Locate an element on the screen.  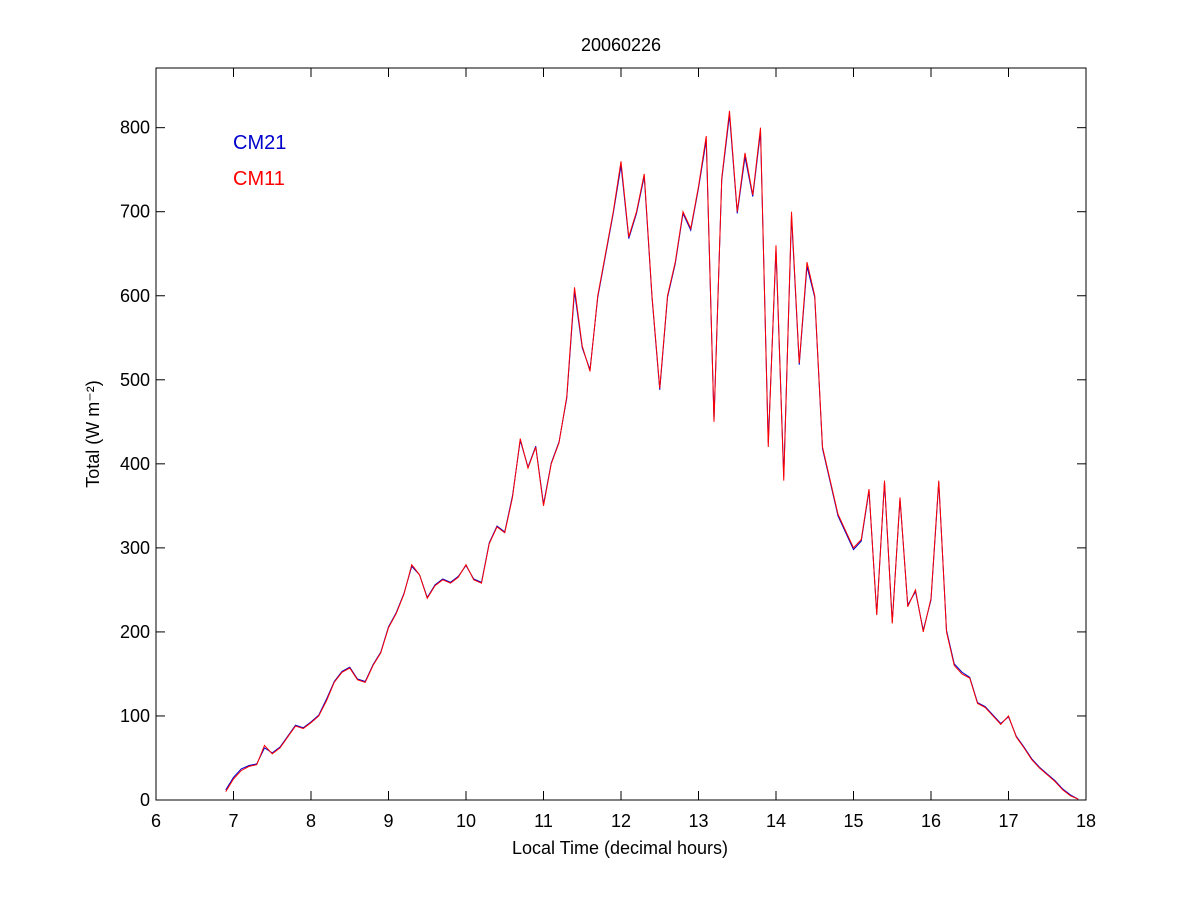
y-tick-label: 500 is located at coordinates (135, 380).